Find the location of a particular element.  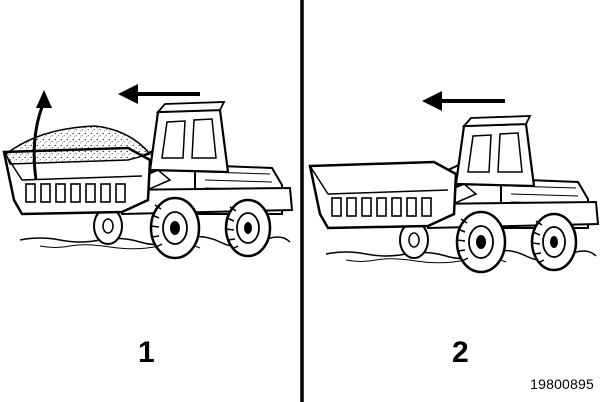

panel-2-number: 2 is located at coordinates (460, 352).